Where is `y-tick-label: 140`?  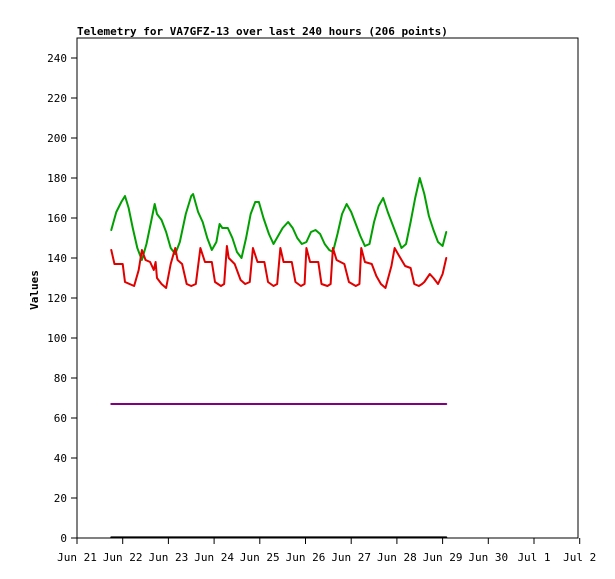 y-tick-label: 140 is located at coordinates (57, 258).